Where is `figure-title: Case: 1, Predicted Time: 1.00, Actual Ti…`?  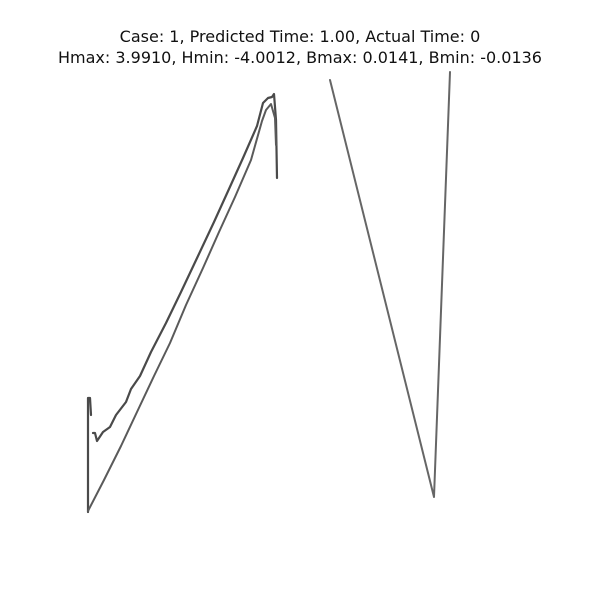
figure-title: Case: 1, Predicted Time: 1.00, Actual Ti… is located at coordinates (300, 47).